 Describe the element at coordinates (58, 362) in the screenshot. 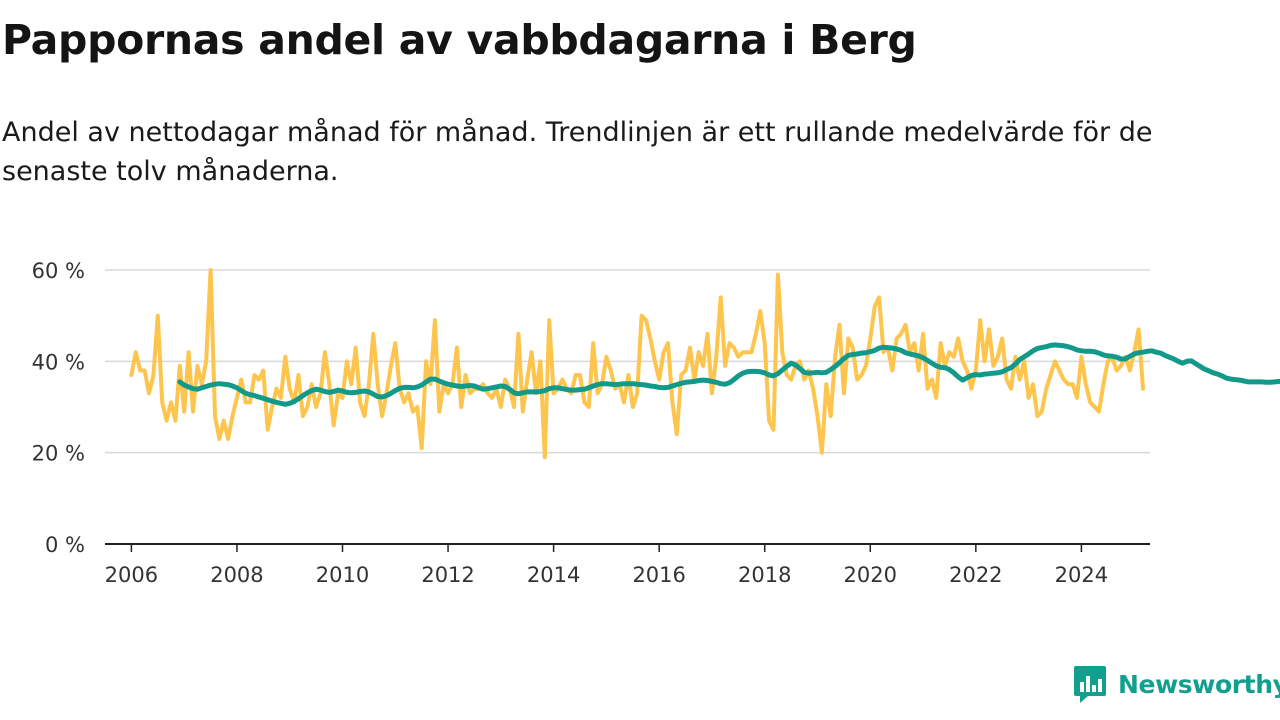

I see `y-tick-label: 40 %` at that location.